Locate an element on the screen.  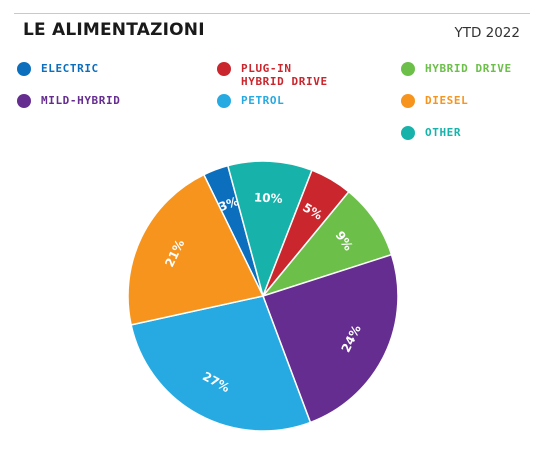
legend-label-hybrid-drive: HYBRID DRIVE is located at coordinates (468, 68).